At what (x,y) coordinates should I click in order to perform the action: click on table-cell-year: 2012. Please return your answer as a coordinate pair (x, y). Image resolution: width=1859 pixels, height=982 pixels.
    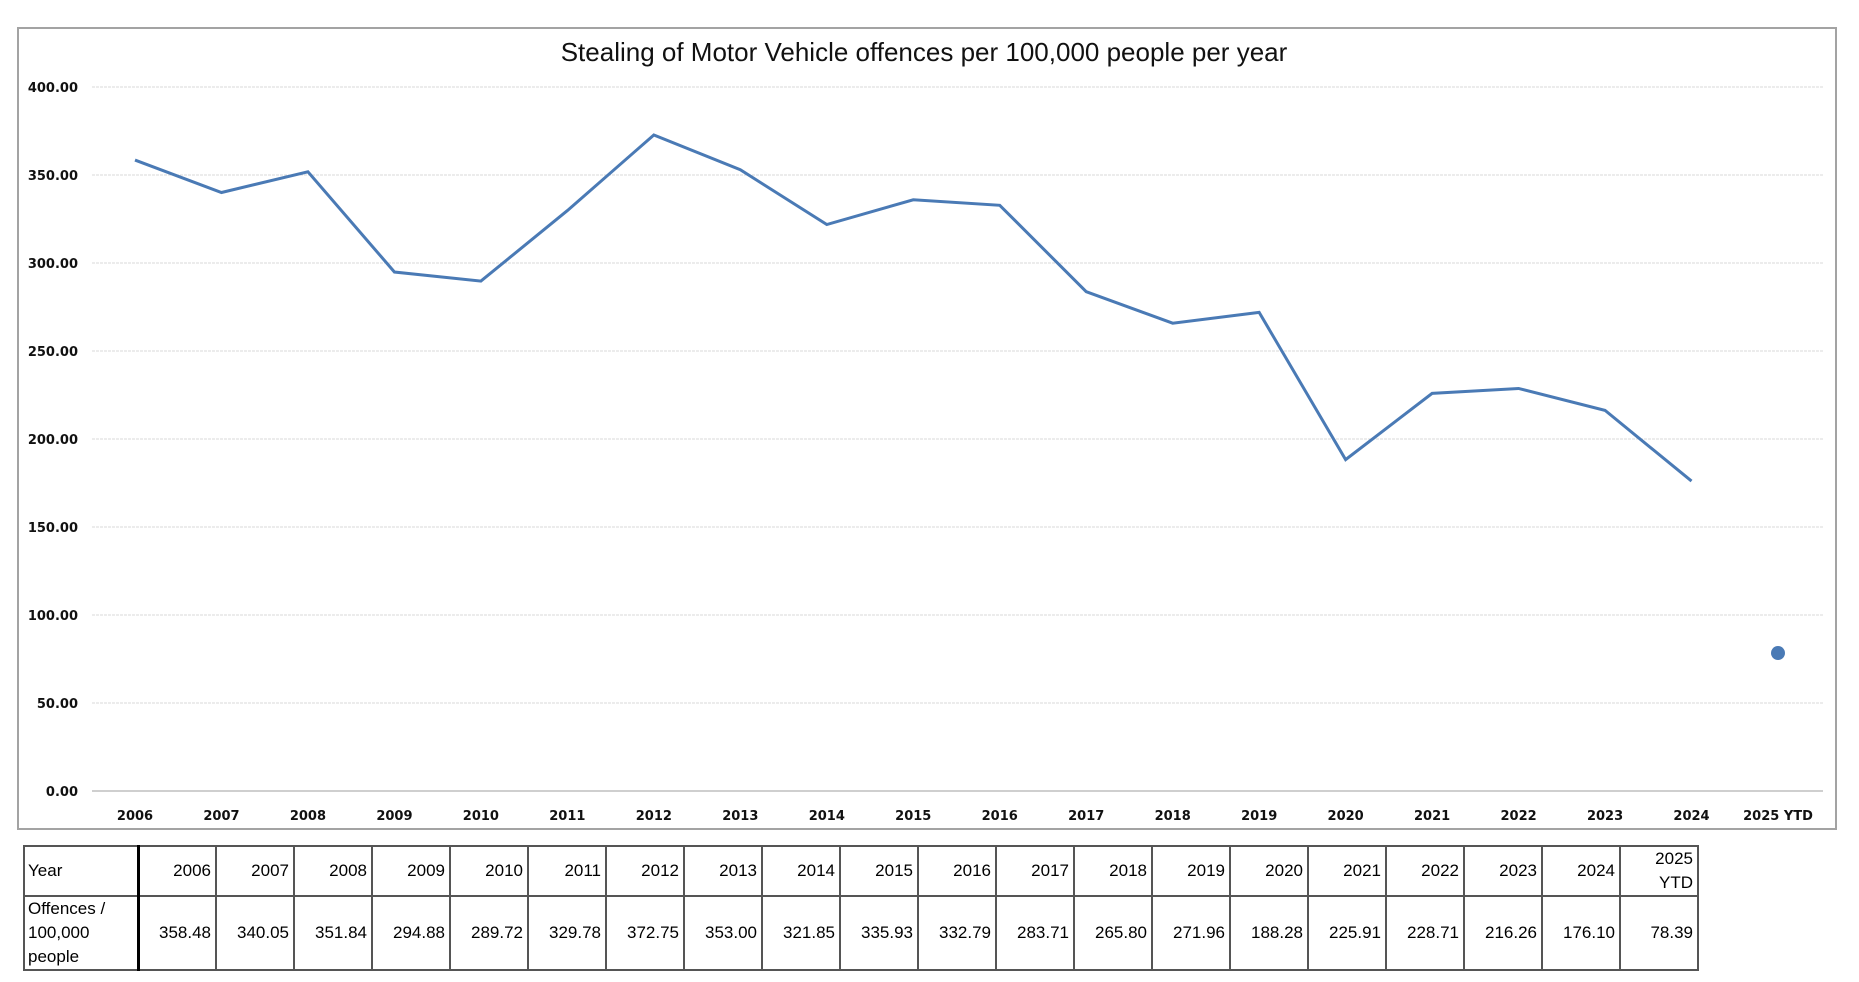
    Looking at the image, I should click on (645, 871).